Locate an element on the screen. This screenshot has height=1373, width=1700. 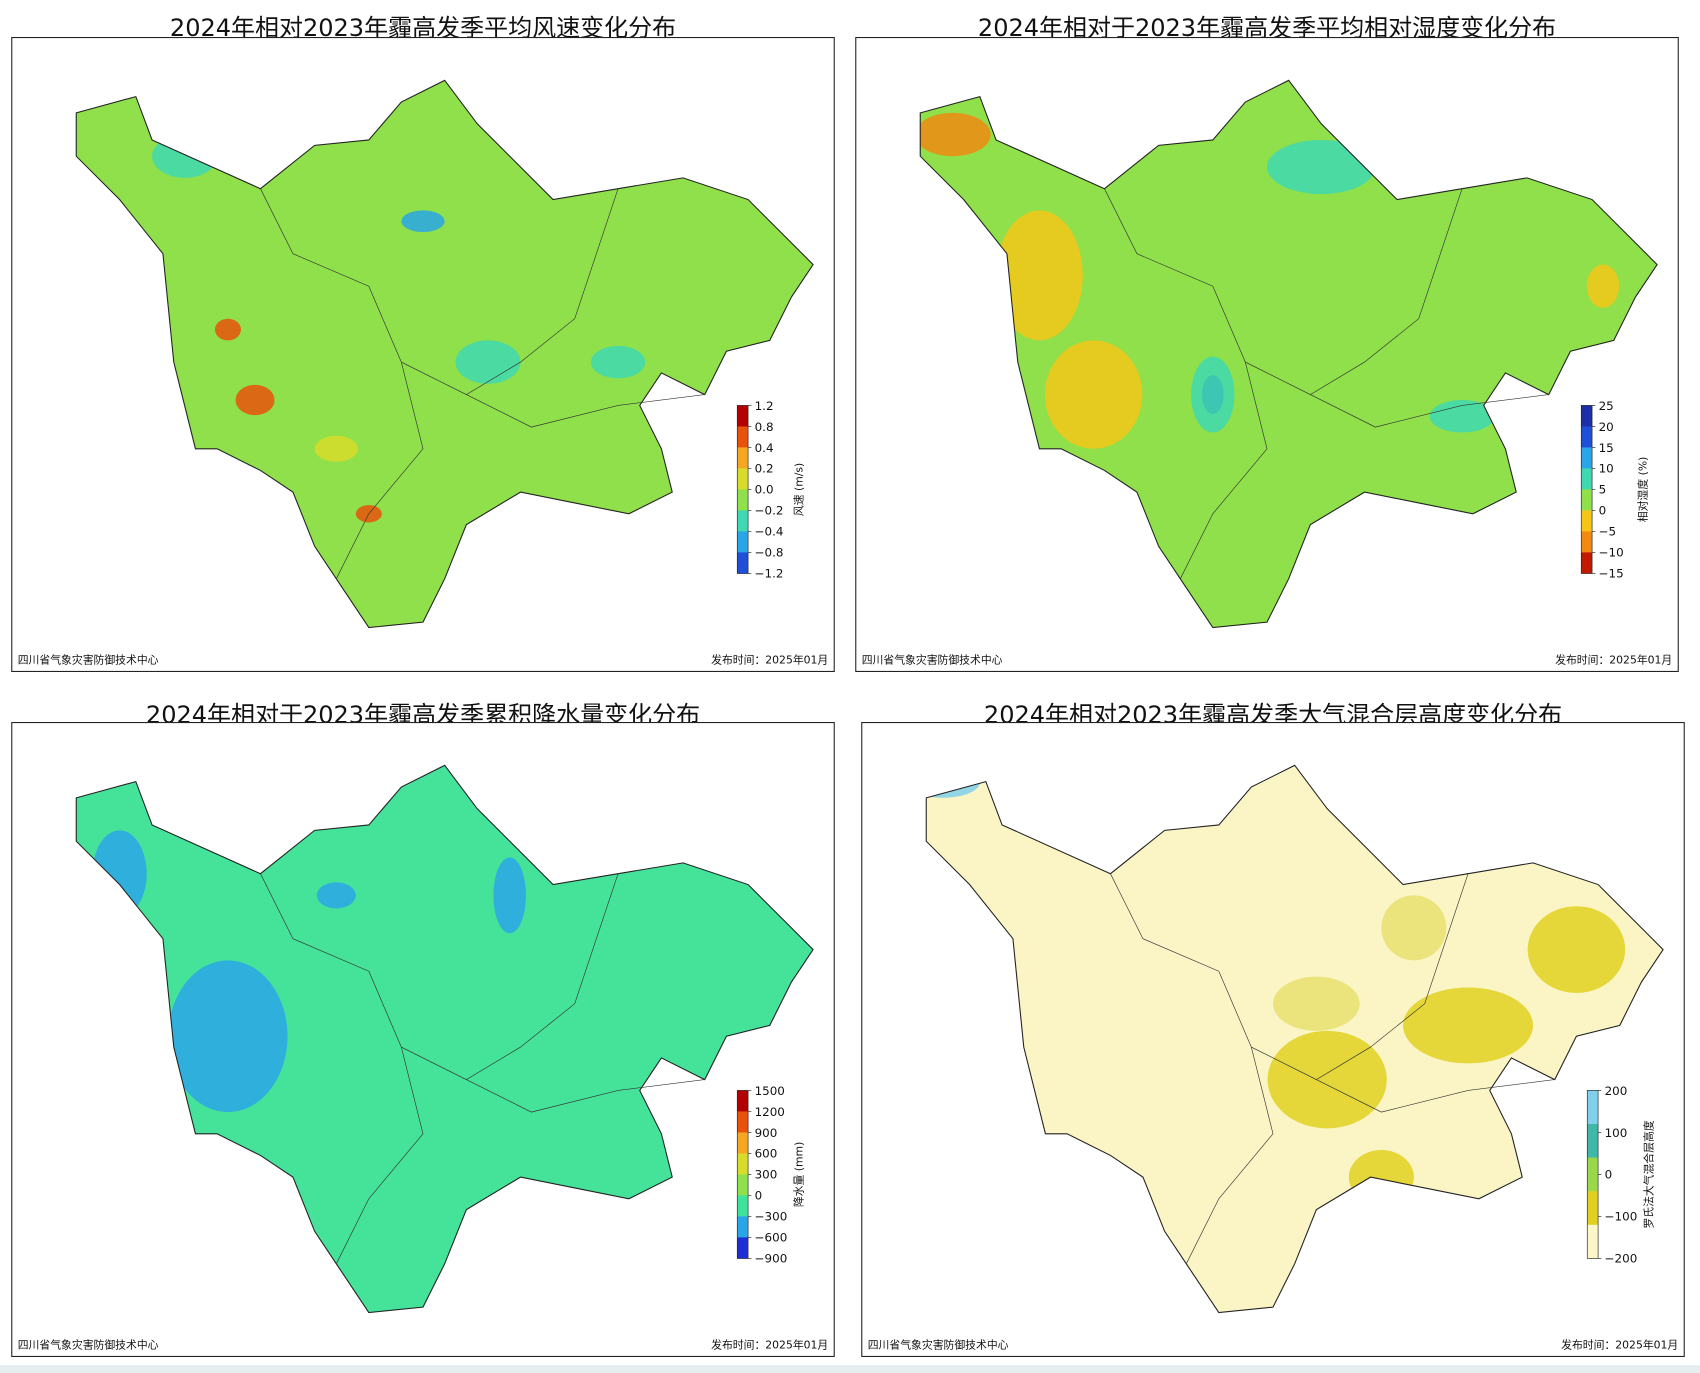
colorbar-tick-label: 25 is located at coordinates (1606, 406).